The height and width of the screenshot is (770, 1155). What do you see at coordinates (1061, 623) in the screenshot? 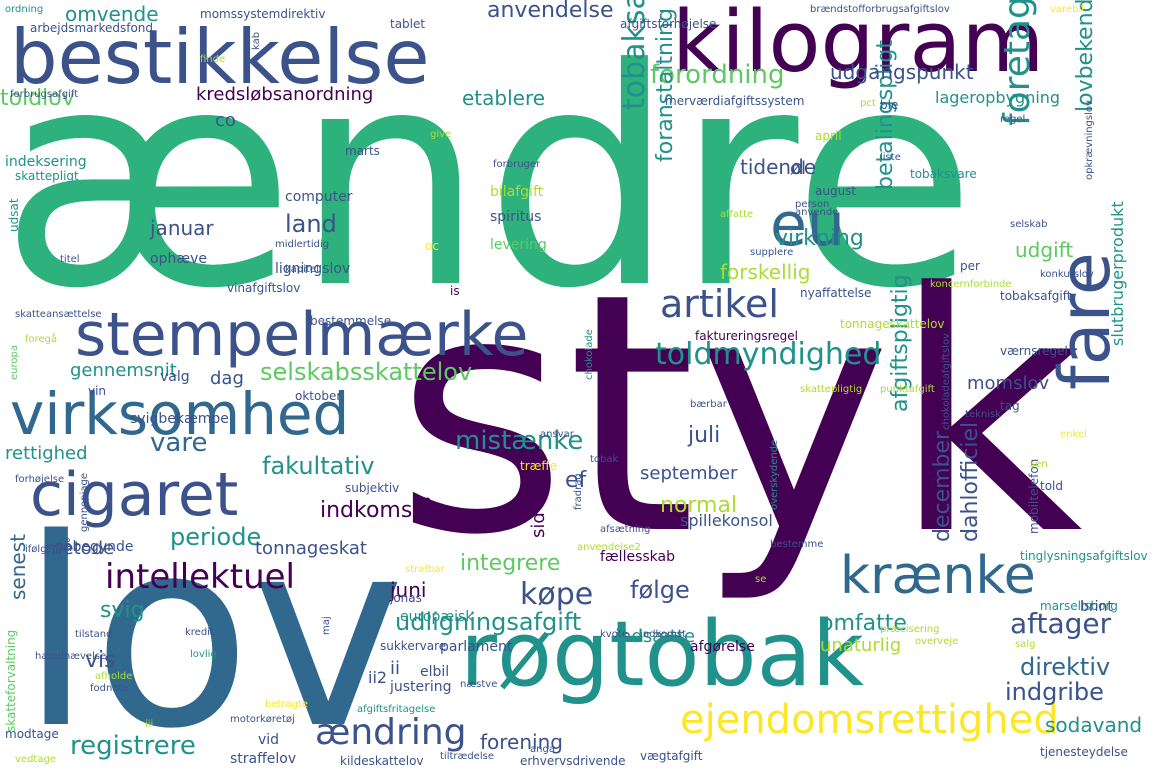
I see `word-aftager: aftager` at bounding box center [1061, 623].